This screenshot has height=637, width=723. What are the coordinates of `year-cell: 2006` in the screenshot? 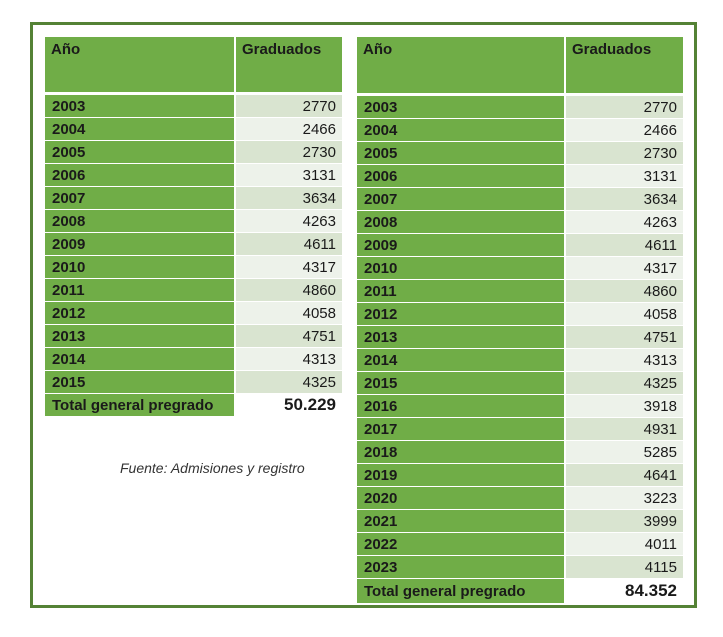 It's located at (140, 175).